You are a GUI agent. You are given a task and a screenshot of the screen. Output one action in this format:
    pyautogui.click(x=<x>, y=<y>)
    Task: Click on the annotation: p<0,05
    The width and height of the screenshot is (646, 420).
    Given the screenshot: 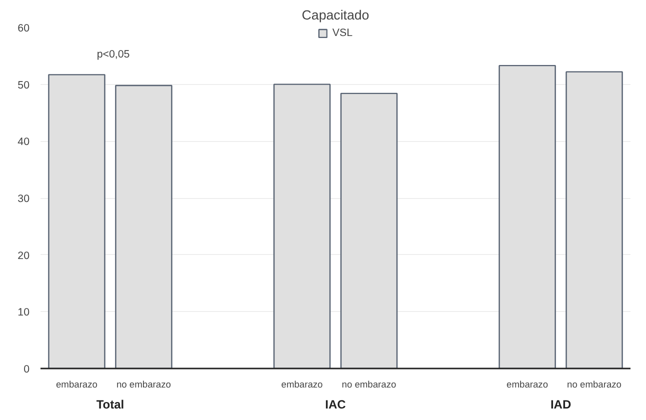 What is the action you would take?
    pyautogui.click(x=113, y=54)
    